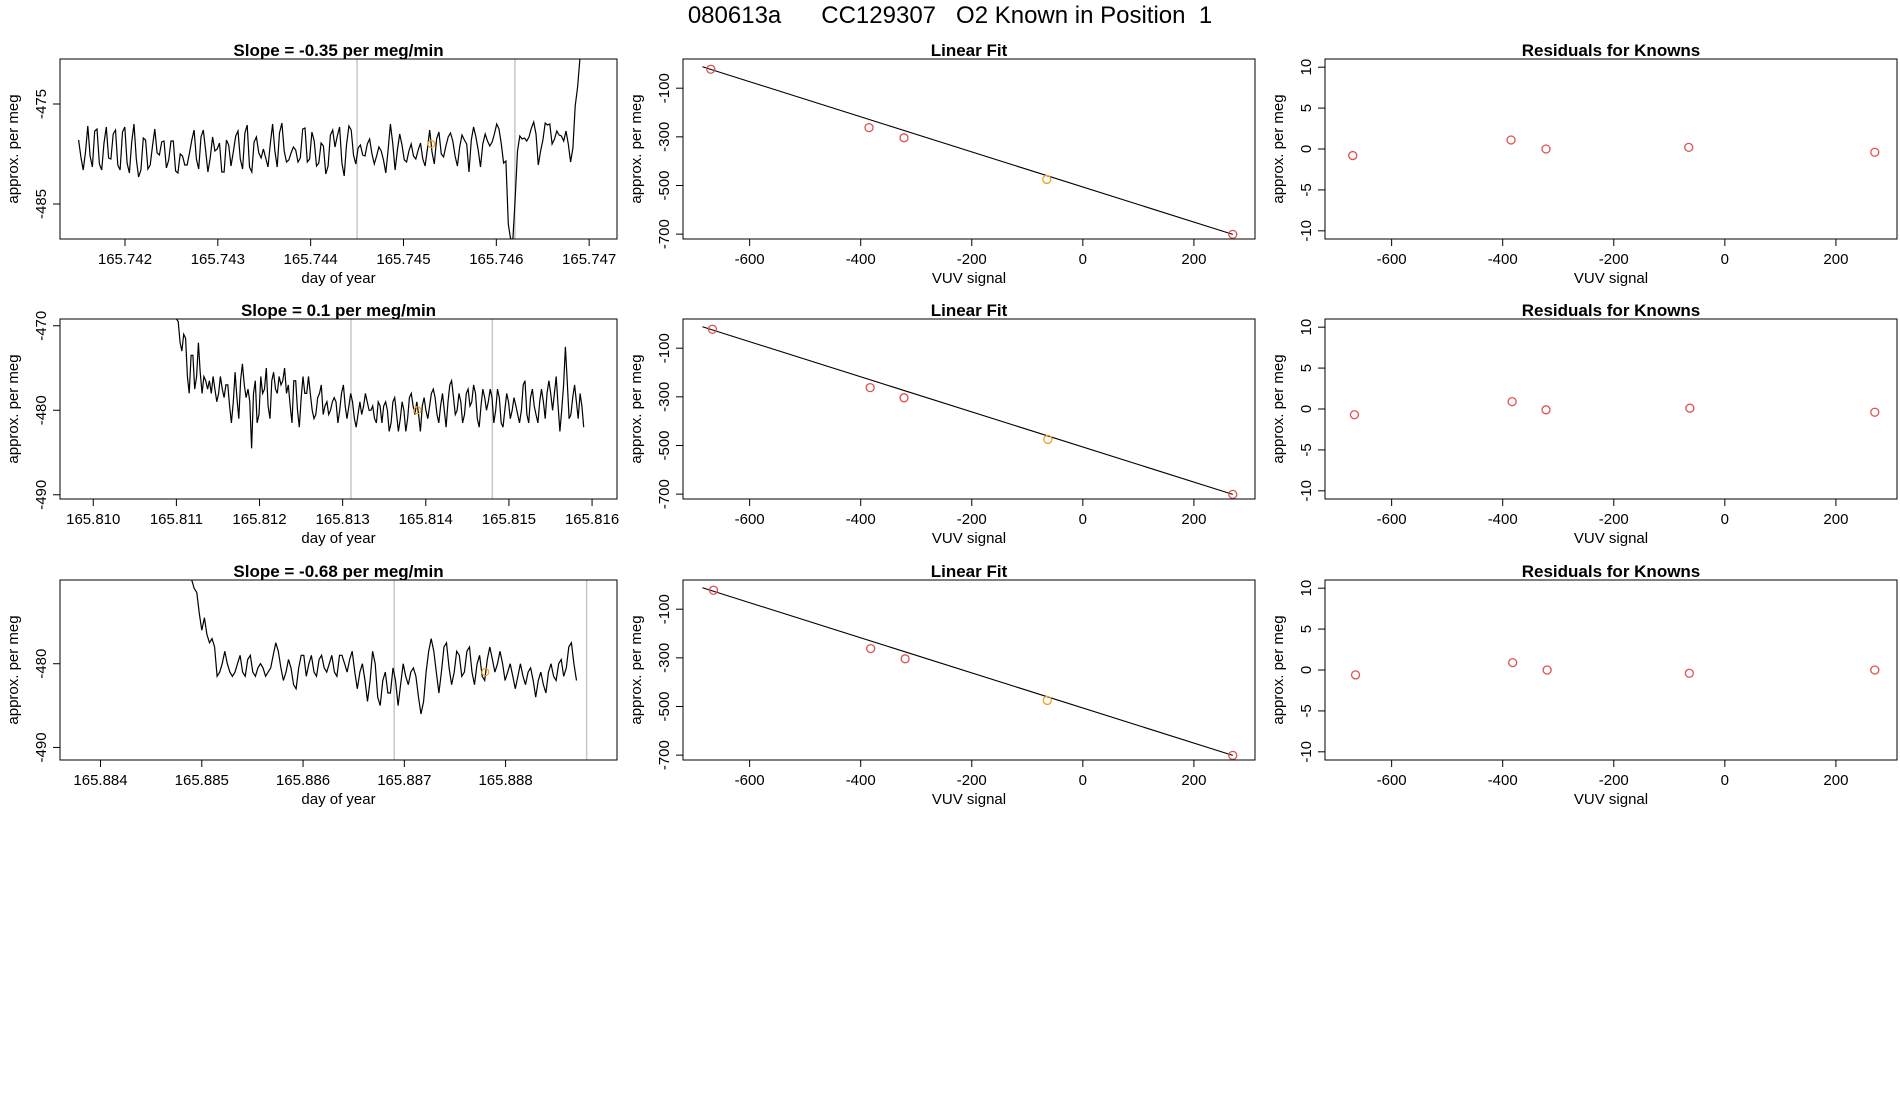 The width and height of the screenshot is (1900, 1100). What do you see at coordinates (972, 259) in the screenshot?
I see `fit-1-x-tick-label: -200` at bounding box center [972, 259].